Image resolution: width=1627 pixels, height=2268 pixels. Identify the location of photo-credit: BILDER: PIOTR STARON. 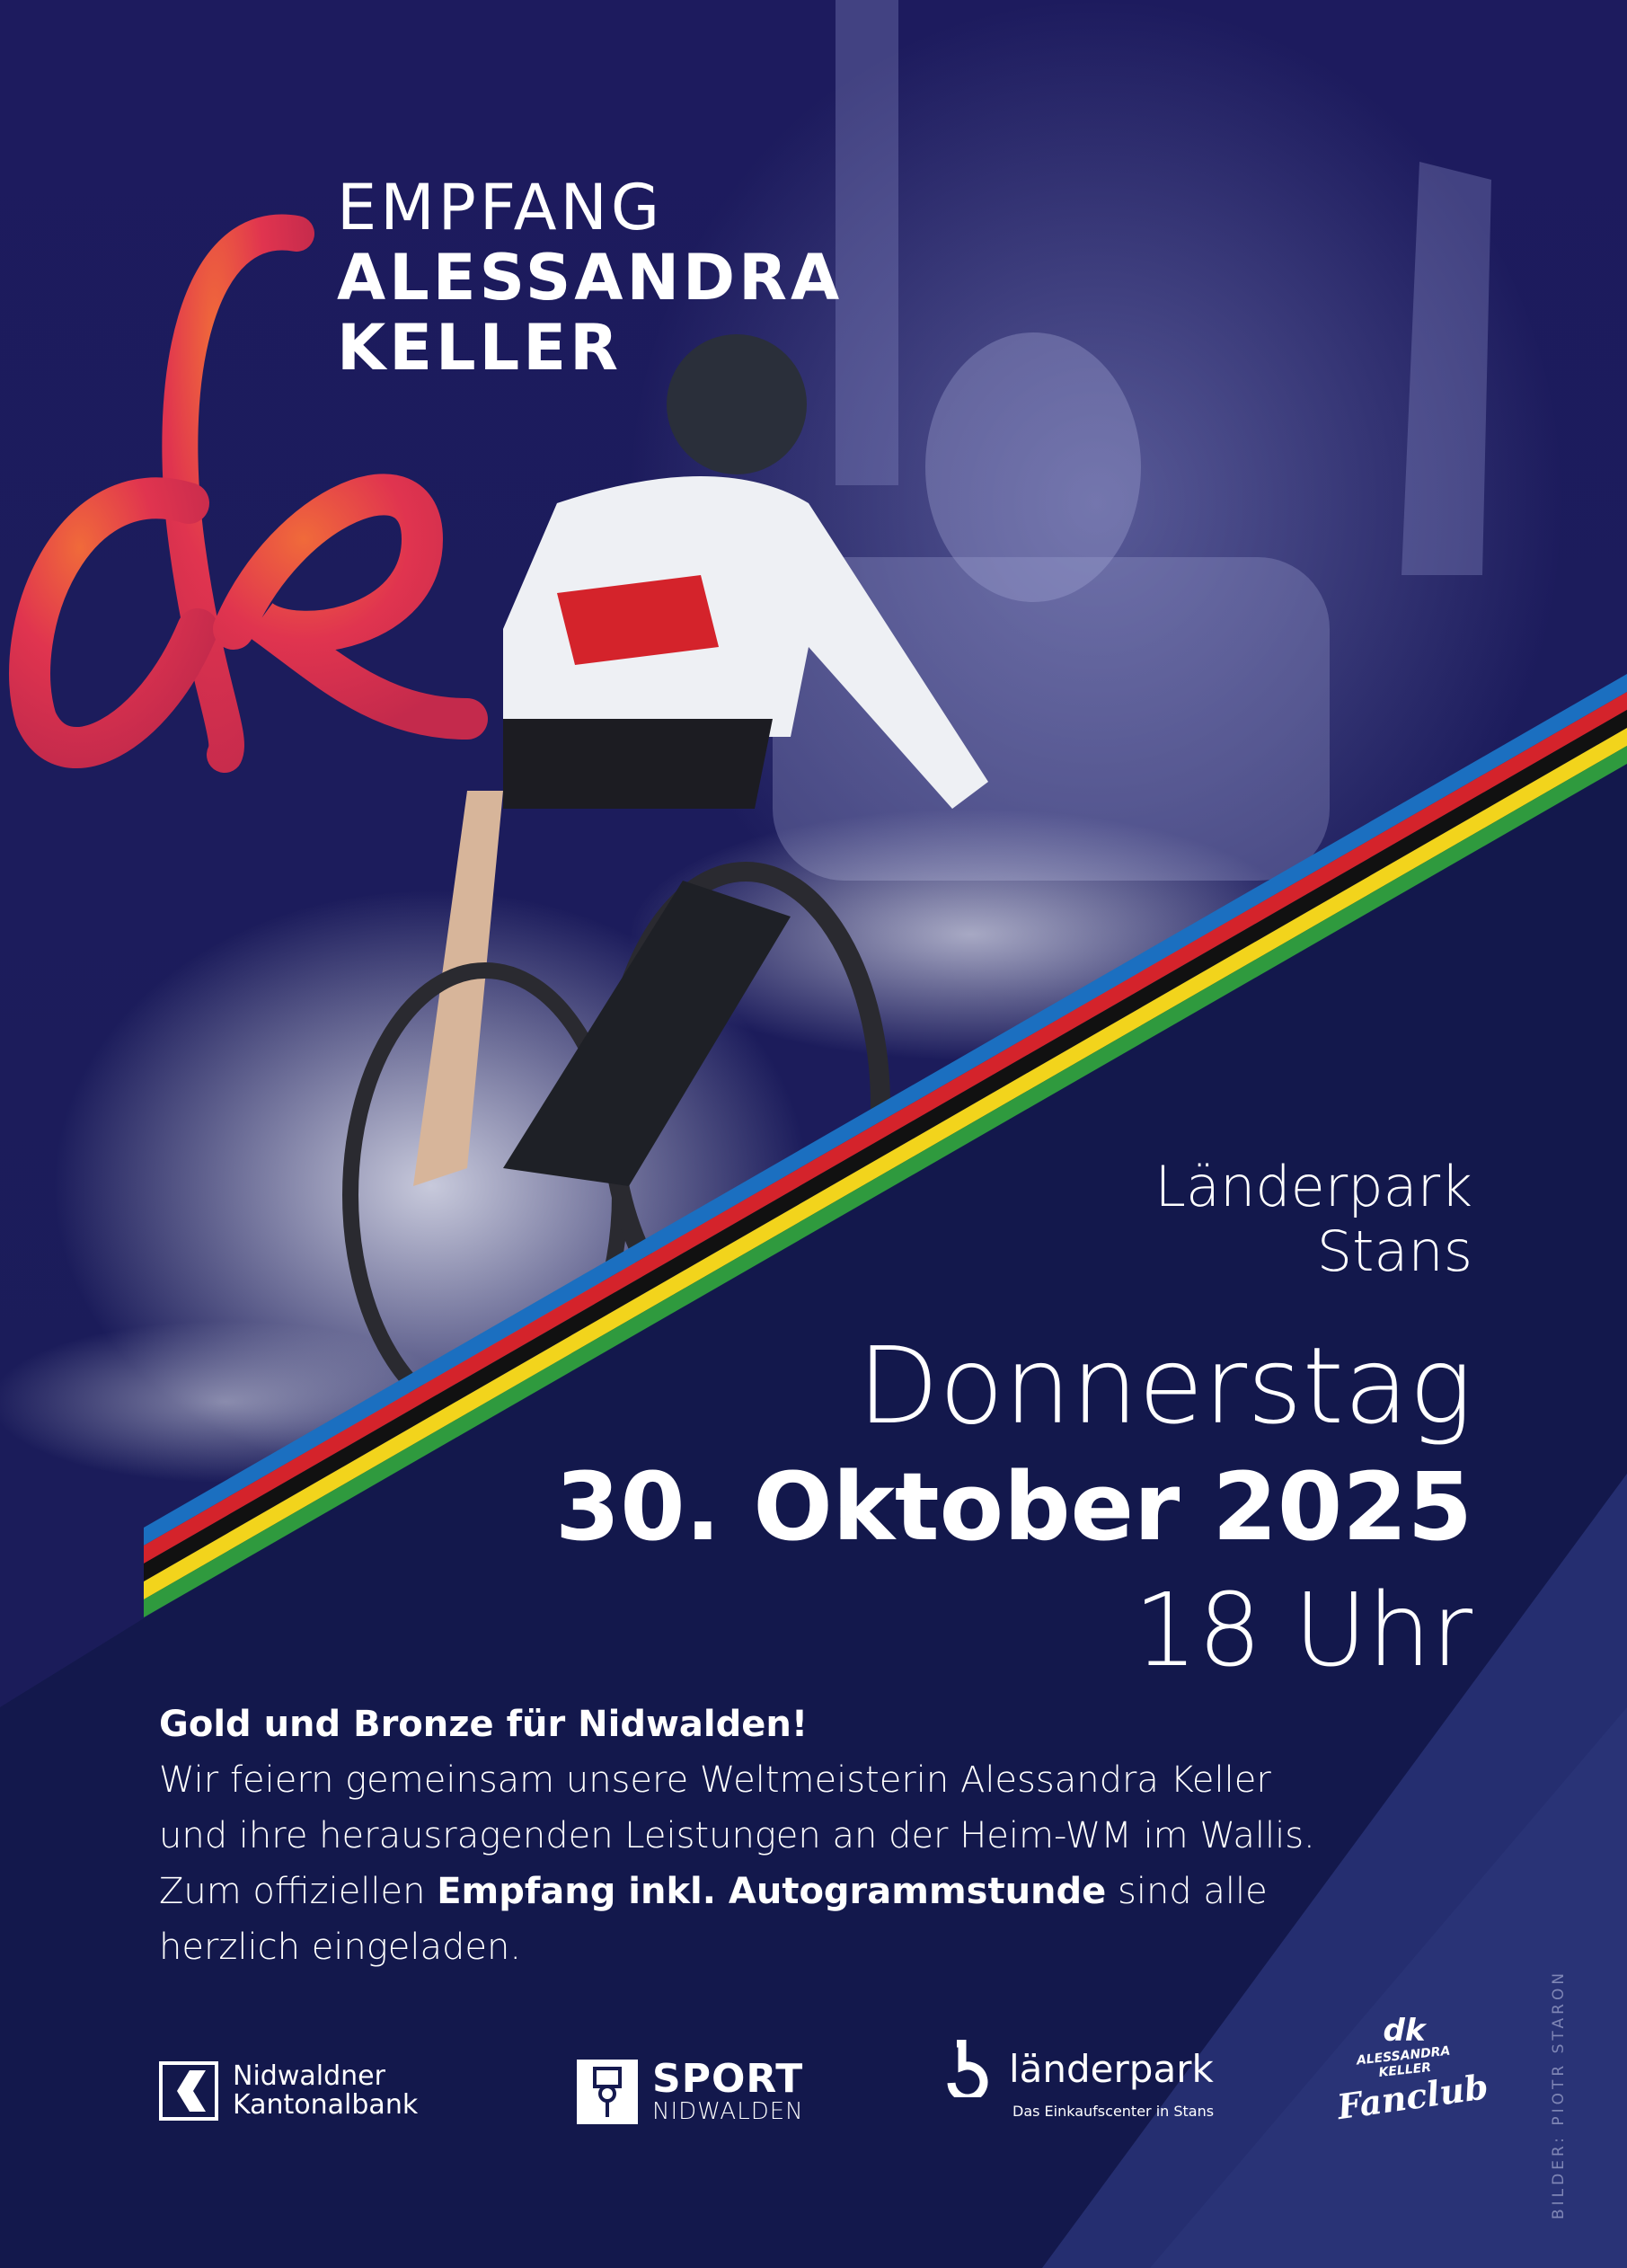
(1559, 2094).